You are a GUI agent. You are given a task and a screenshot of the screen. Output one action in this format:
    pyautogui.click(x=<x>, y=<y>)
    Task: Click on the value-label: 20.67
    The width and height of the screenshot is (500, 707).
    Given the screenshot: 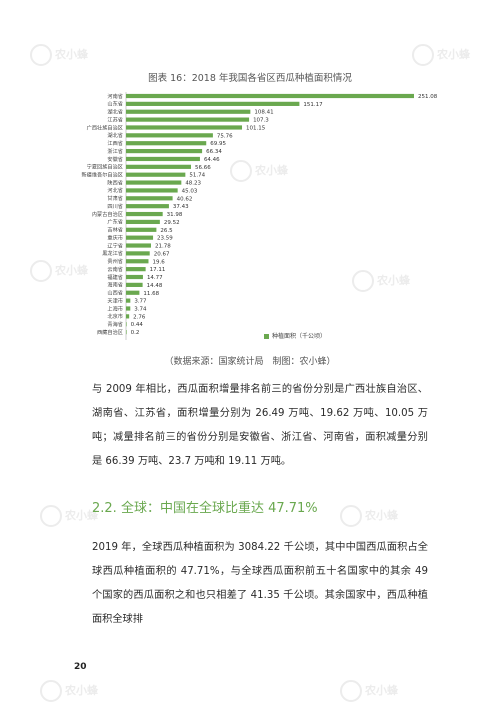 What is the action you would take?
    pyautogui.click(x=162, y=254)
    